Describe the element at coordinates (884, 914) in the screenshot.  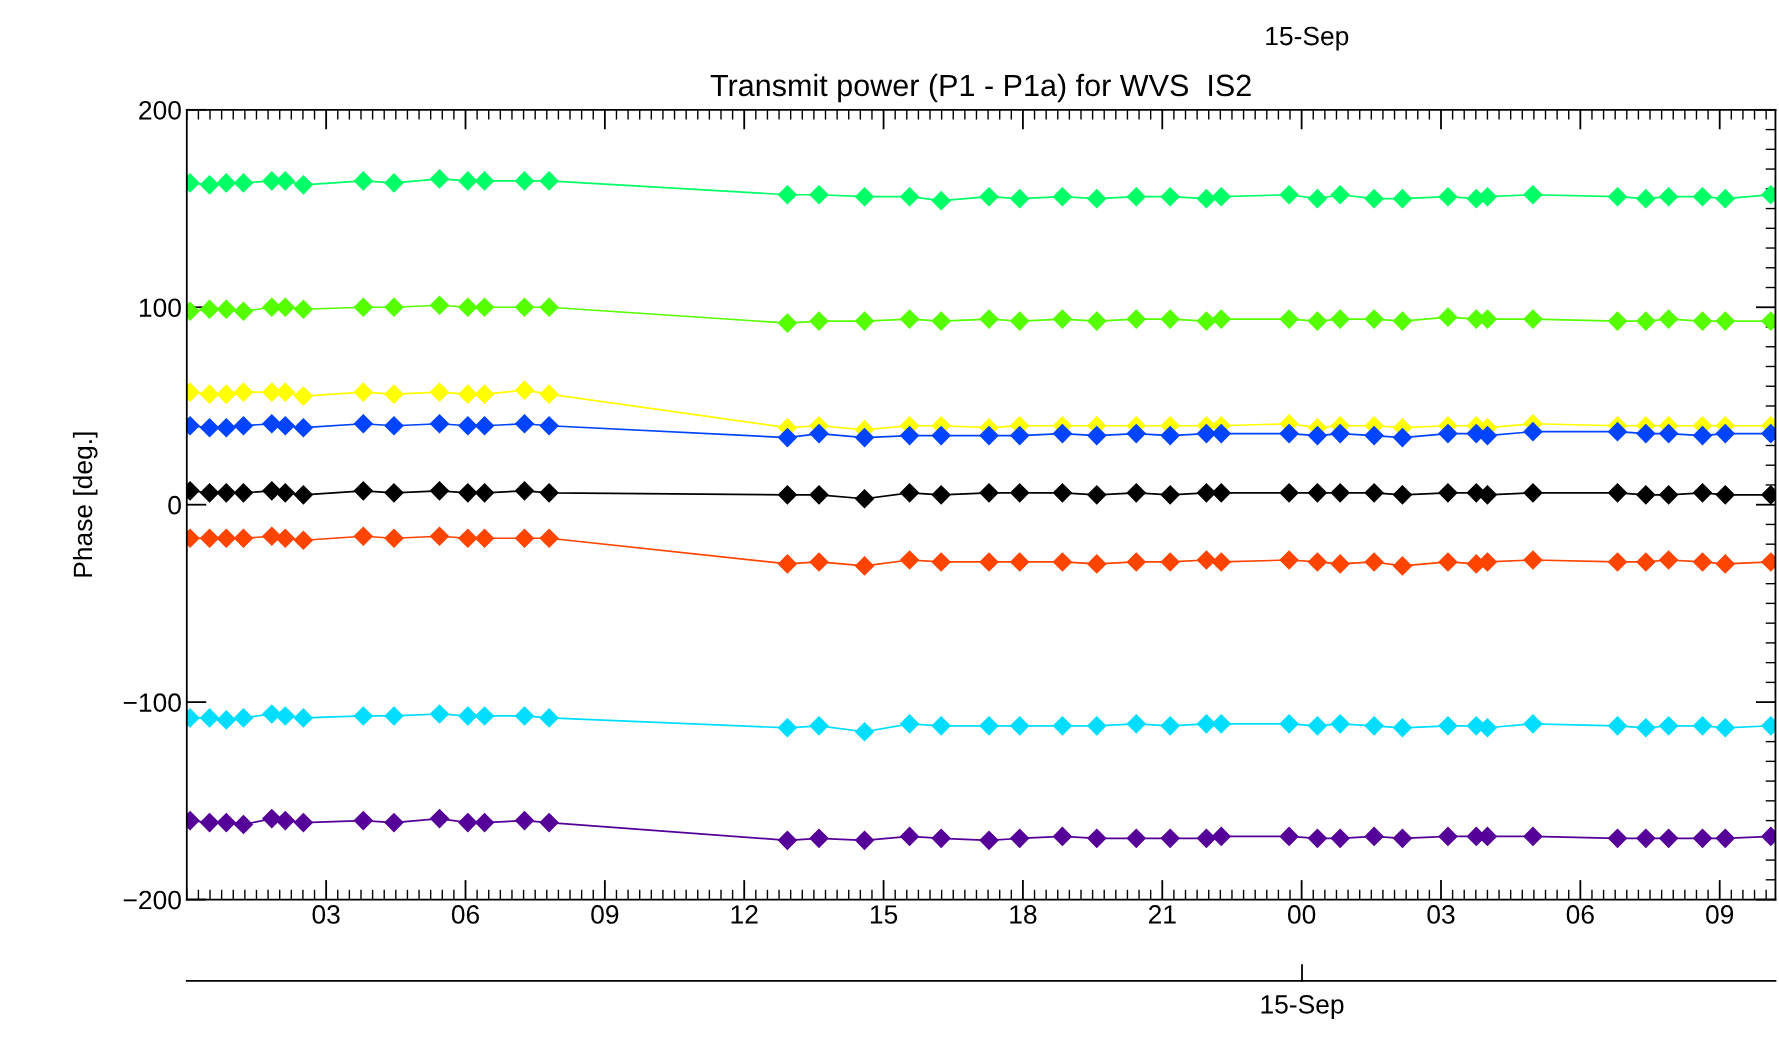
I see `x-tick-label: 15` at that location.